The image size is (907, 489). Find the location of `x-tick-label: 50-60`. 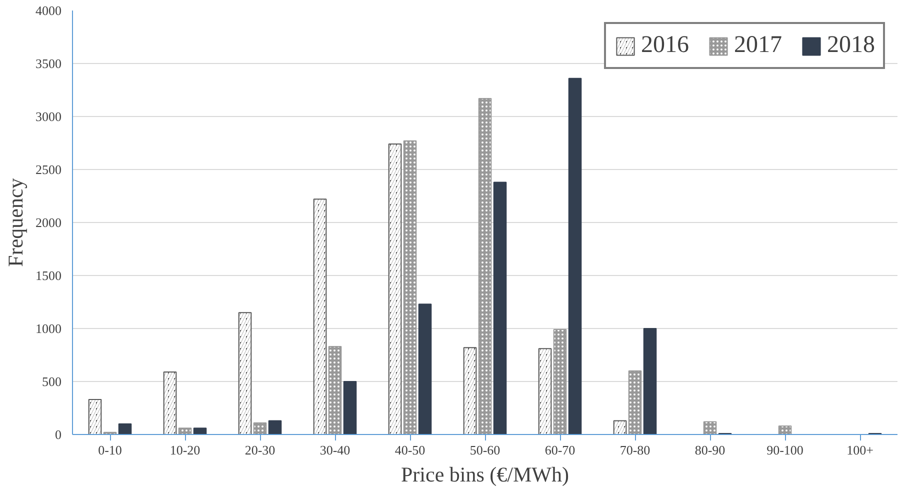

x-tick-label: 50-60 is located at coordinates (485, 450).